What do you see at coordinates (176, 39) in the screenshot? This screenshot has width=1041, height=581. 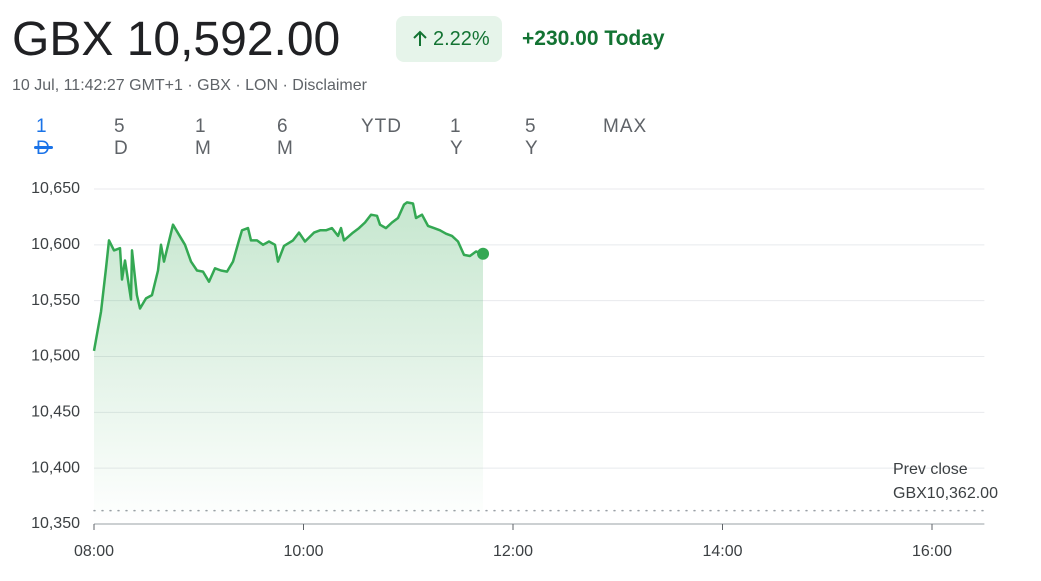 I see `price: GBX 10,592.00` at bounding box center [176, 39].